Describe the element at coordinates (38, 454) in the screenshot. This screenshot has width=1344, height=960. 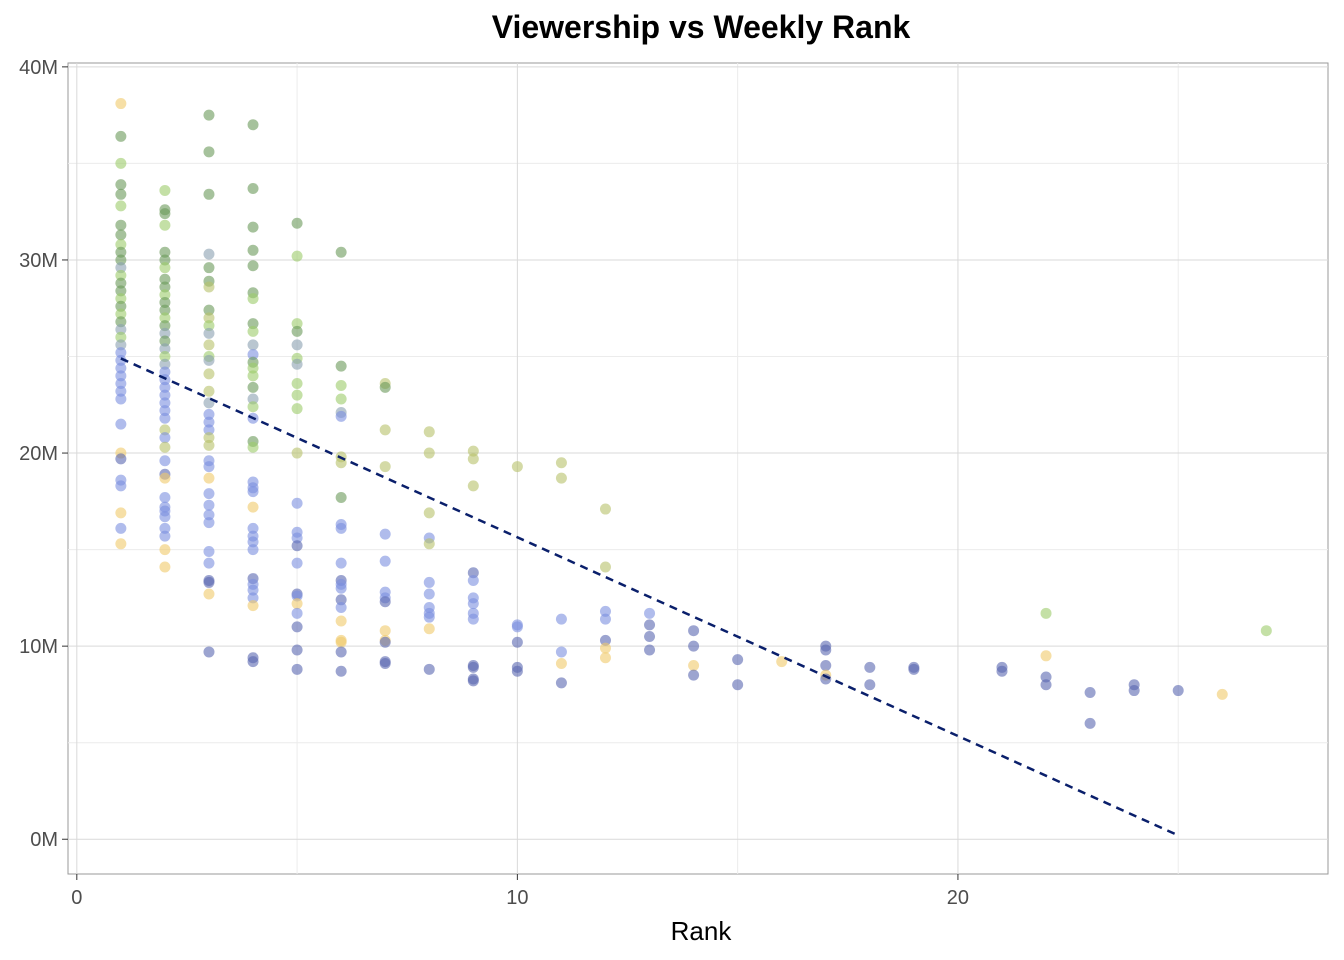
I see `y-tick-label: 20M` at that location.